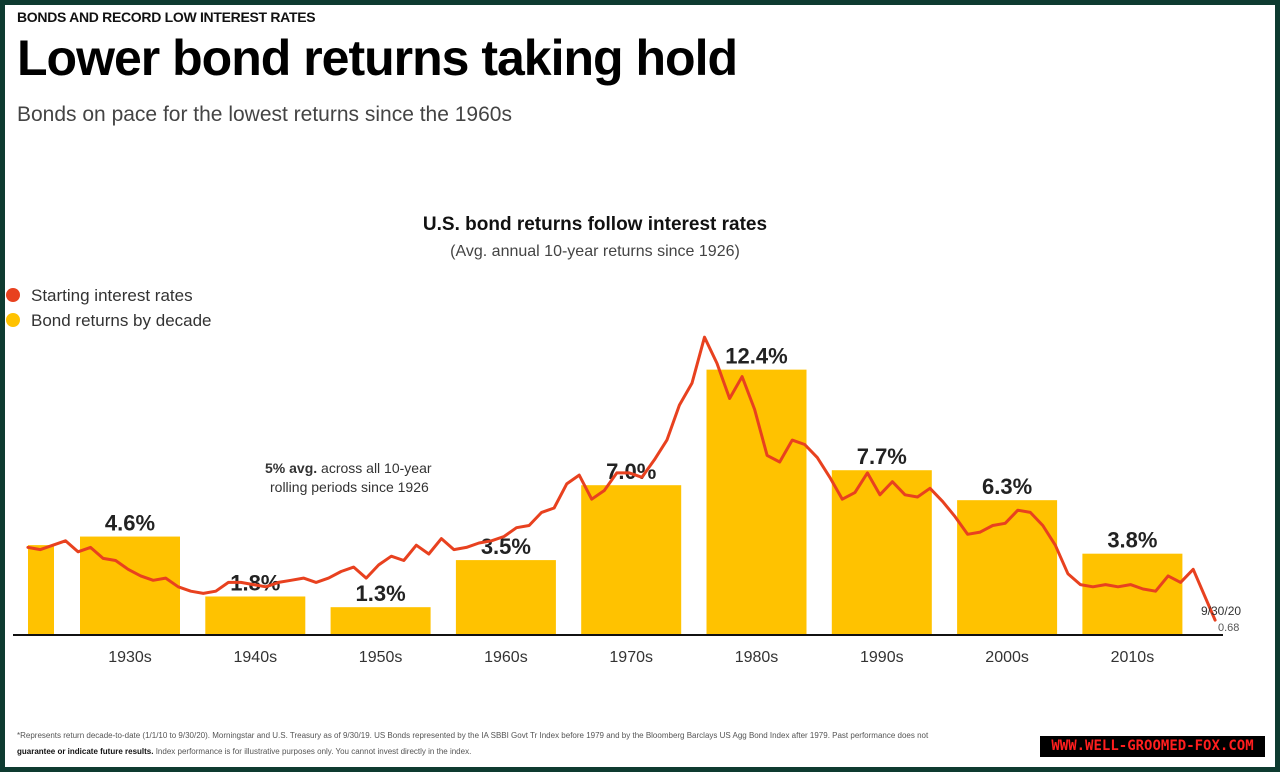 The height and width of the screenshot is (772, 1280). Describe the element at coordinates (631, 560) in the screenshot. I see `bar-1970s` at that location.